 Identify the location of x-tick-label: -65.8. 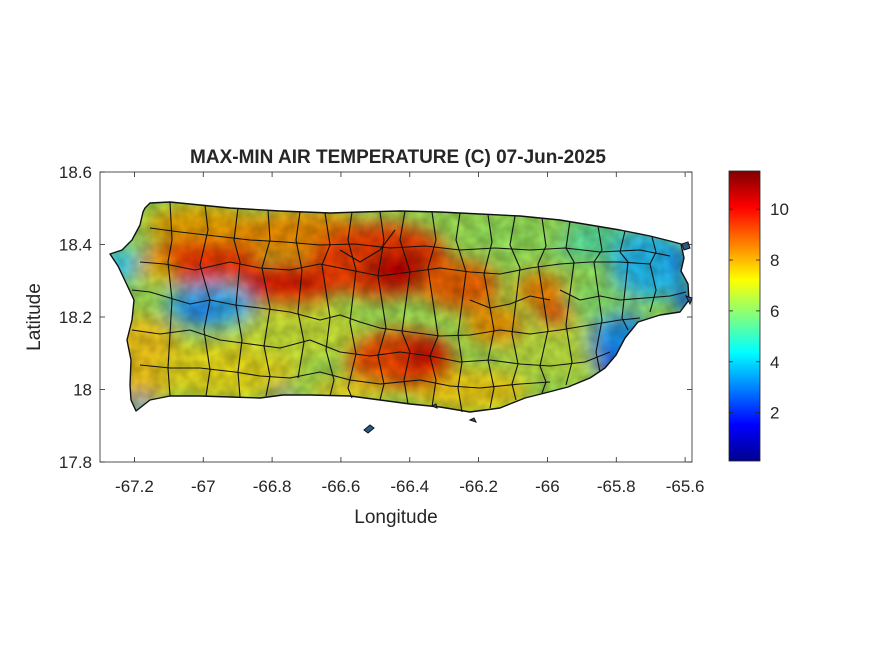
(616, 486).